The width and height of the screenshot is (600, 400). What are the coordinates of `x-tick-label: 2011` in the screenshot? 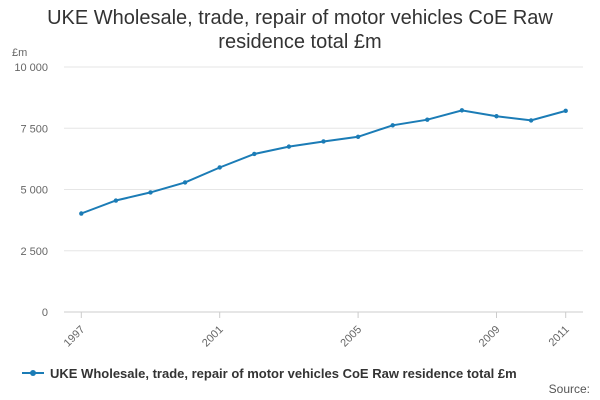 It's located at (559, 336).